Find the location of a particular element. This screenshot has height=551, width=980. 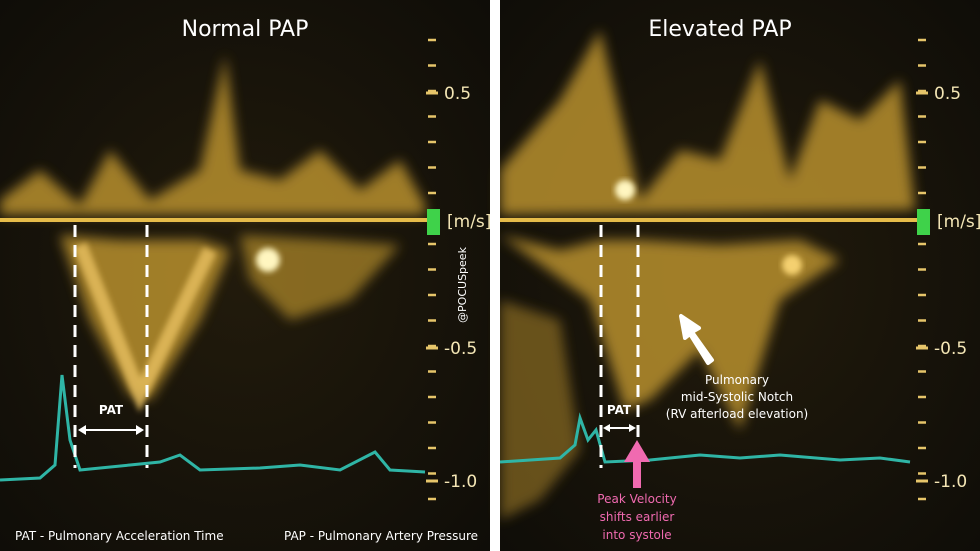

notch-annotation: (RV afterload elevation) is located at coordinates (737, 414).